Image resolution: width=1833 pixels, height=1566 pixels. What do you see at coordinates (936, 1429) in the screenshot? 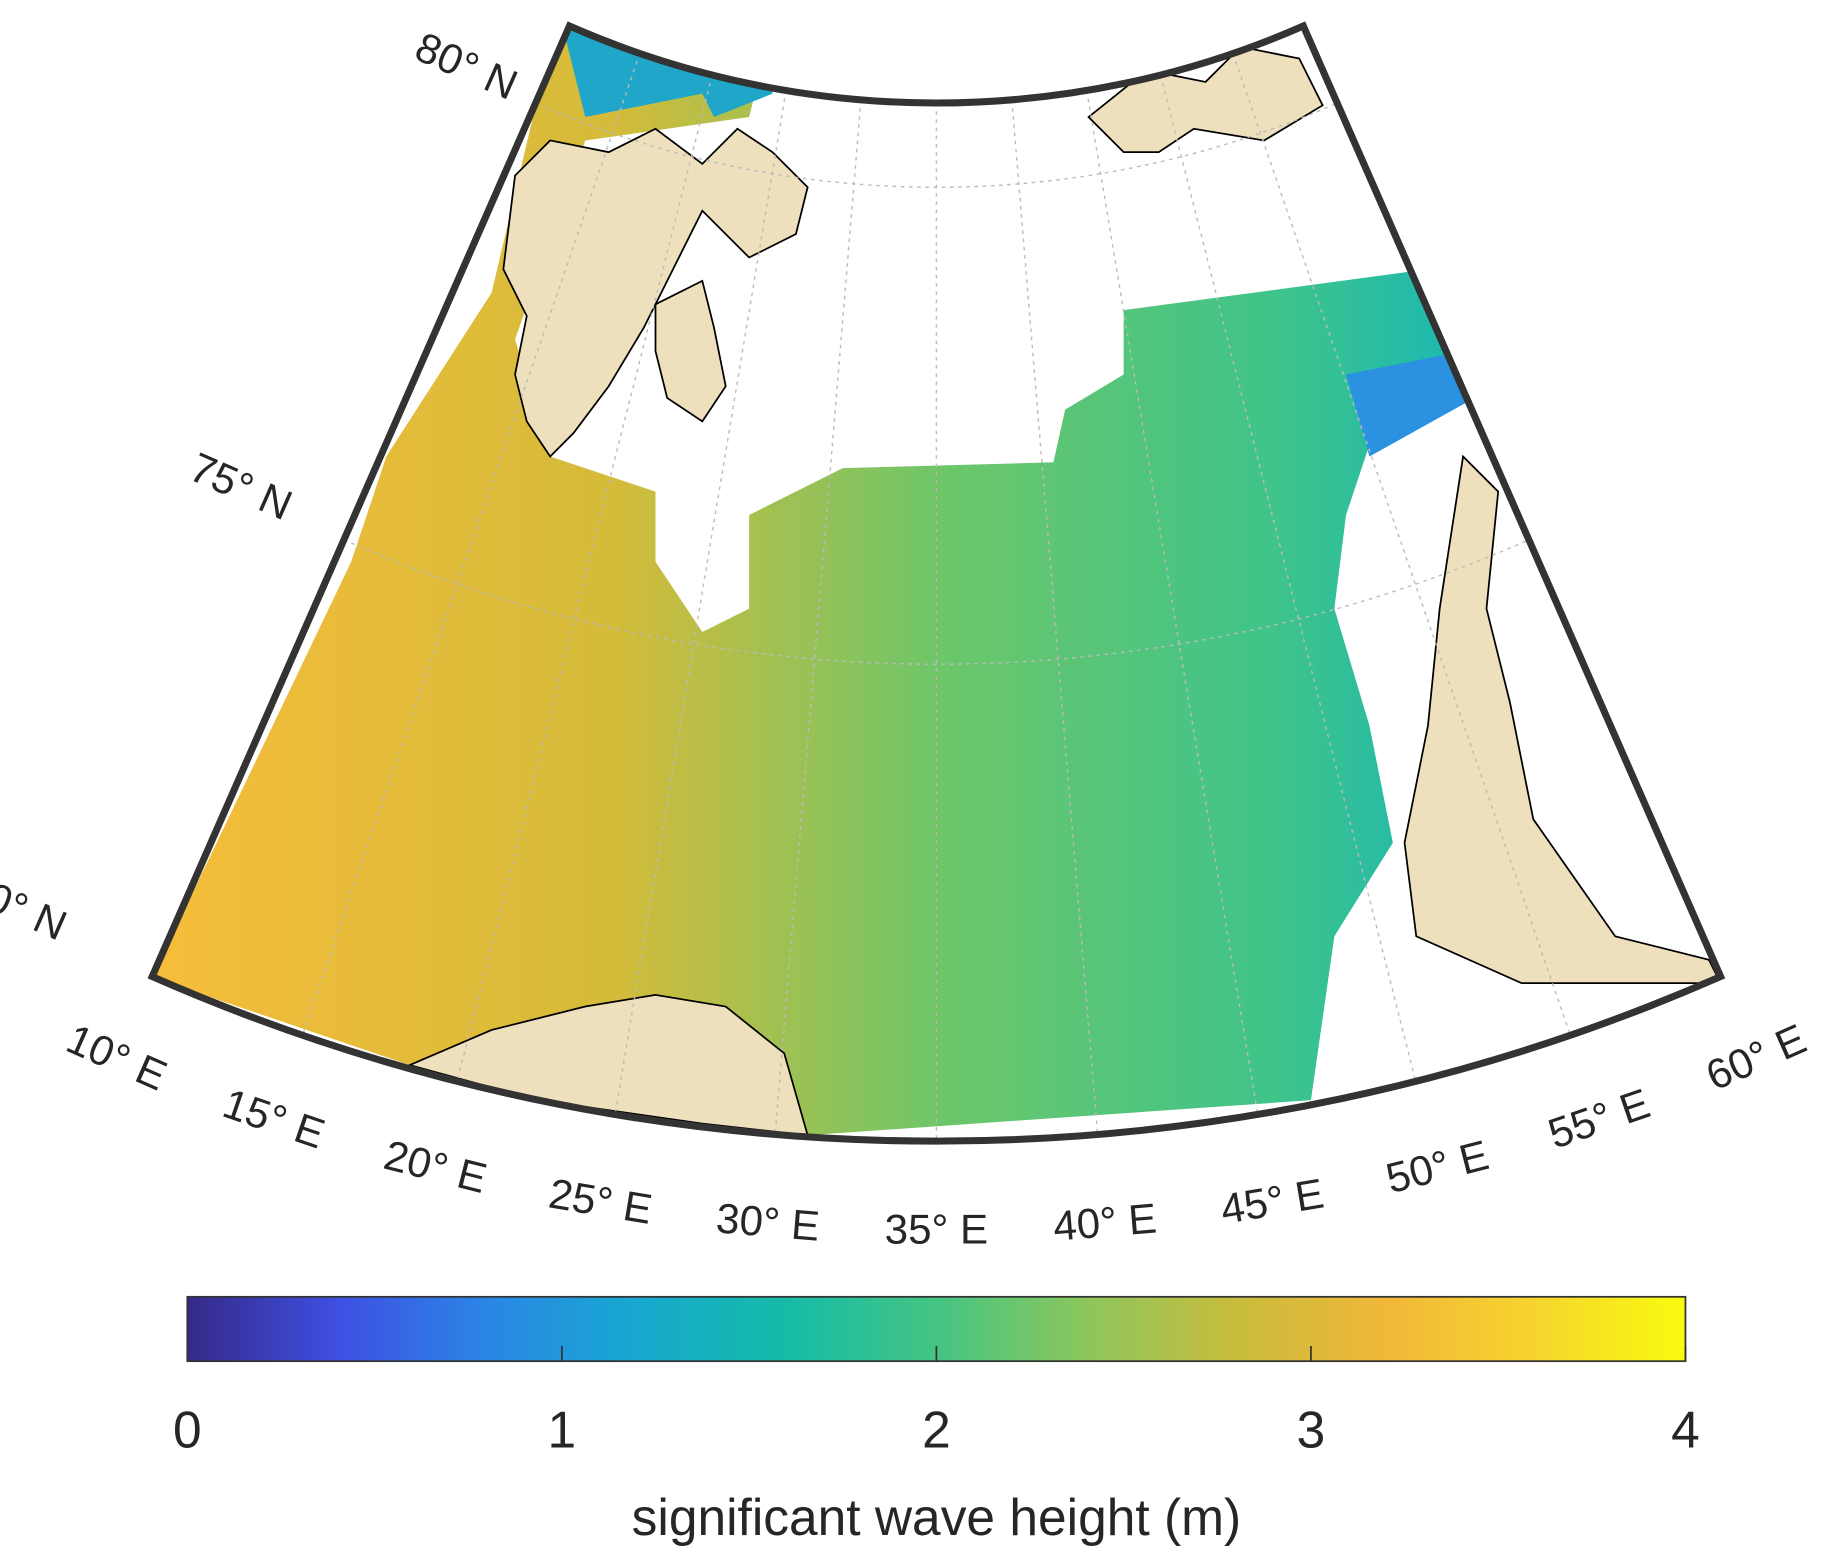
I see `colorbar-tick-label: 2` at bounding box center [936, 1429].